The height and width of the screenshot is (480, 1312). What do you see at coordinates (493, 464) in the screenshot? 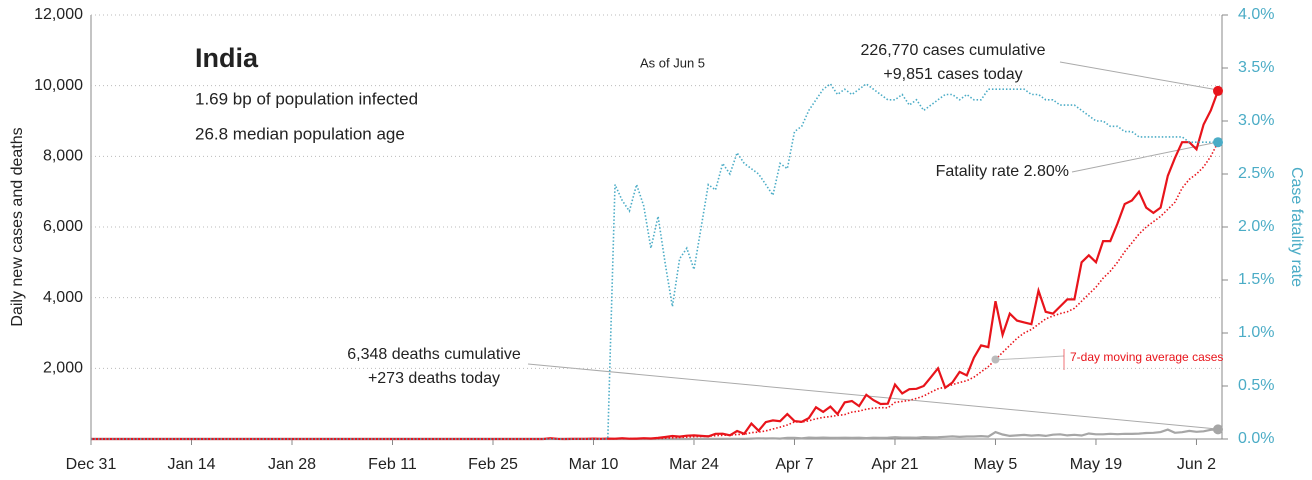
I see `x-tick-label: Feb 25` at bounding box center [493, 464].